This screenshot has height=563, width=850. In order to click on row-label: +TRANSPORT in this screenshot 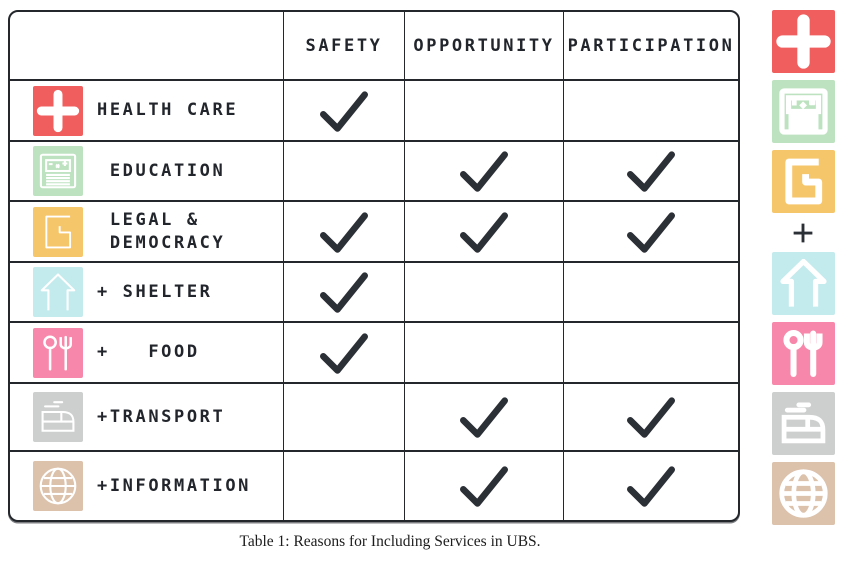, I will do `click(161, 417)`.